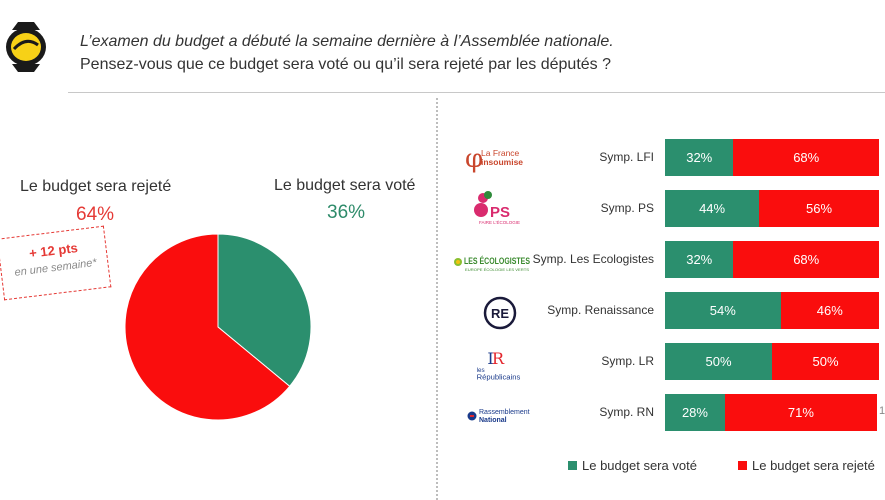  What do you see at coordinates (474, 159) in the screenshot?
I see `svg-text: φ` at bounding box center [474, 159].